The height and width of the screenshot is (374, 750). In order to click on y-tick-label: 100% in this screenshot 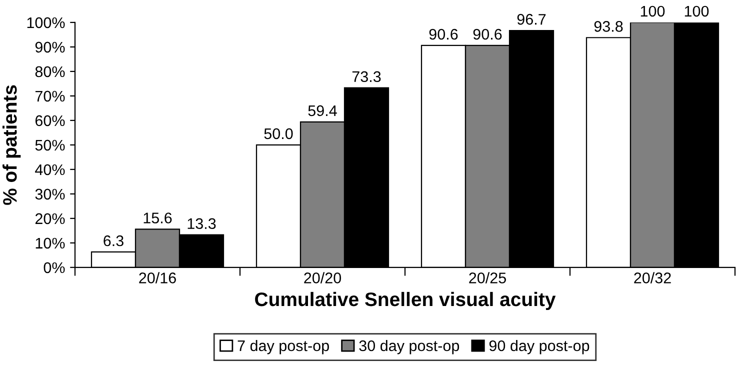, I will do `click(46, 22)`.